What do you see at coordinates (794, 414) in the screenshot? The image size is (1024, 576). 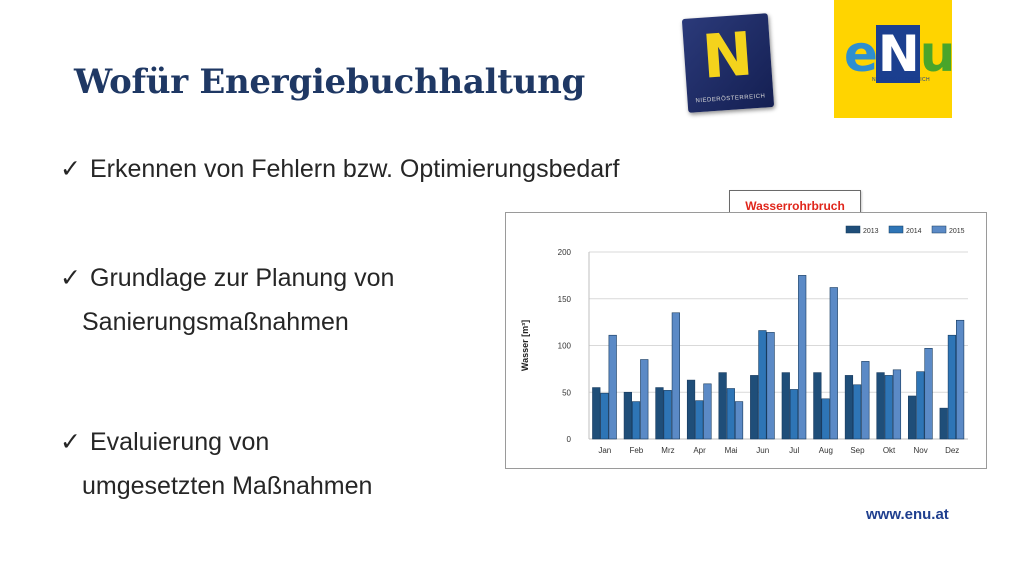 I see `bar-Jul-2014` at bounding box center [794, 414].